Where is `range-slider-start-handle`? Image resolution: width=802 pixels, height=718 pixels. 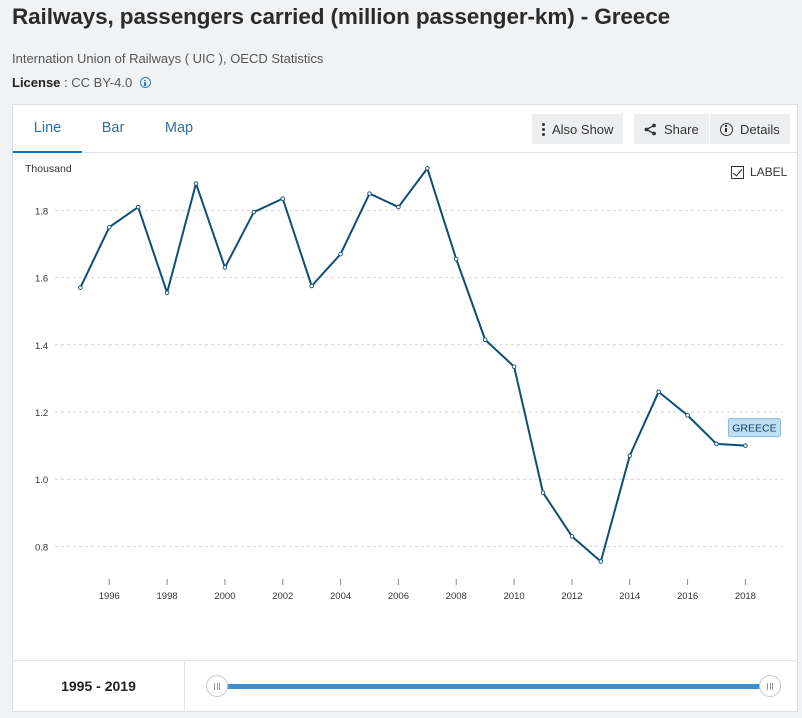
range-slider-start-handle is located at coordinates (217, 686).